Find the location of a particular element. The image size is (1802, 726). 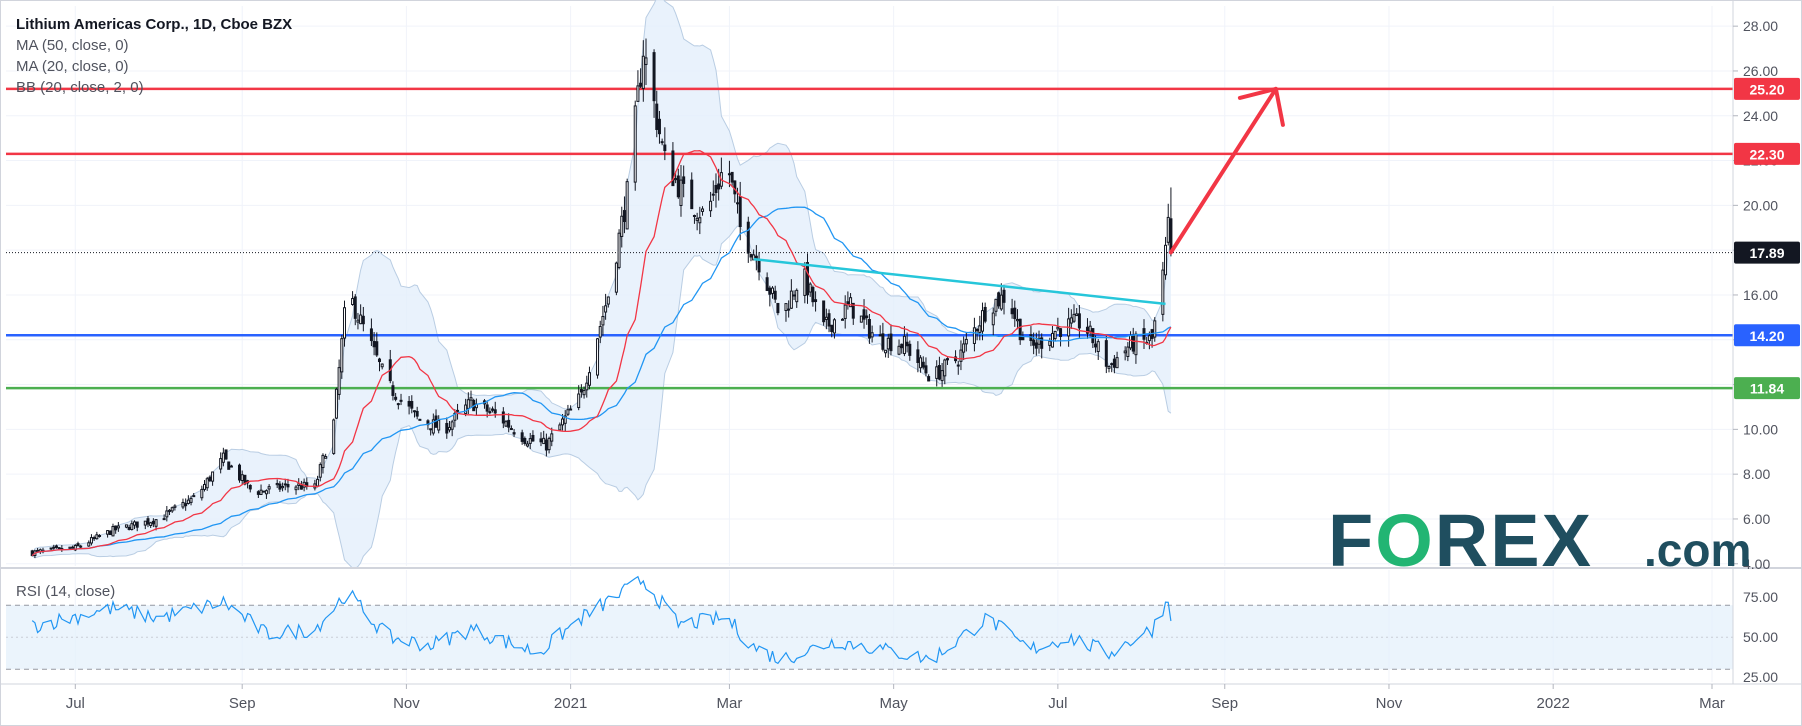

level-14.20-label: 14.20 is located at coordinates (1766, 336).